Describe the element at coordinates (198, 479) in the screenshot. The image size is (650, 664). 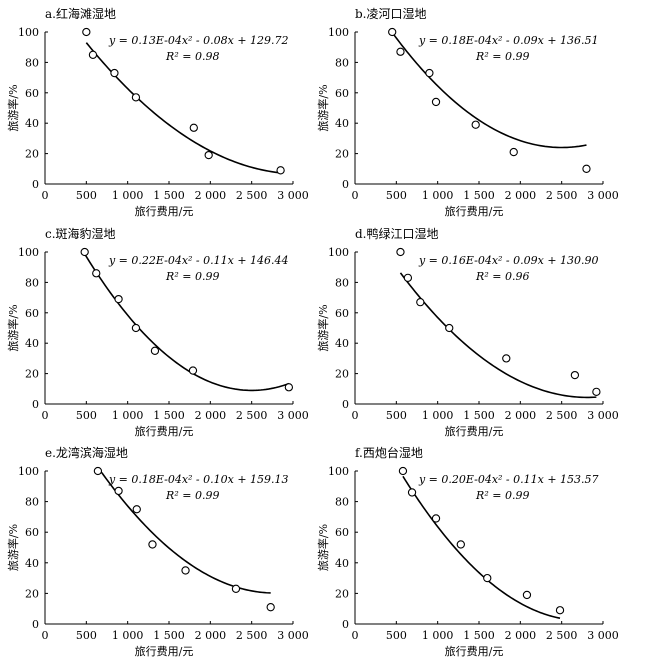
I see `regression-equation: y = 0.18E-04x² - 0.10x + 159.13` at that location.